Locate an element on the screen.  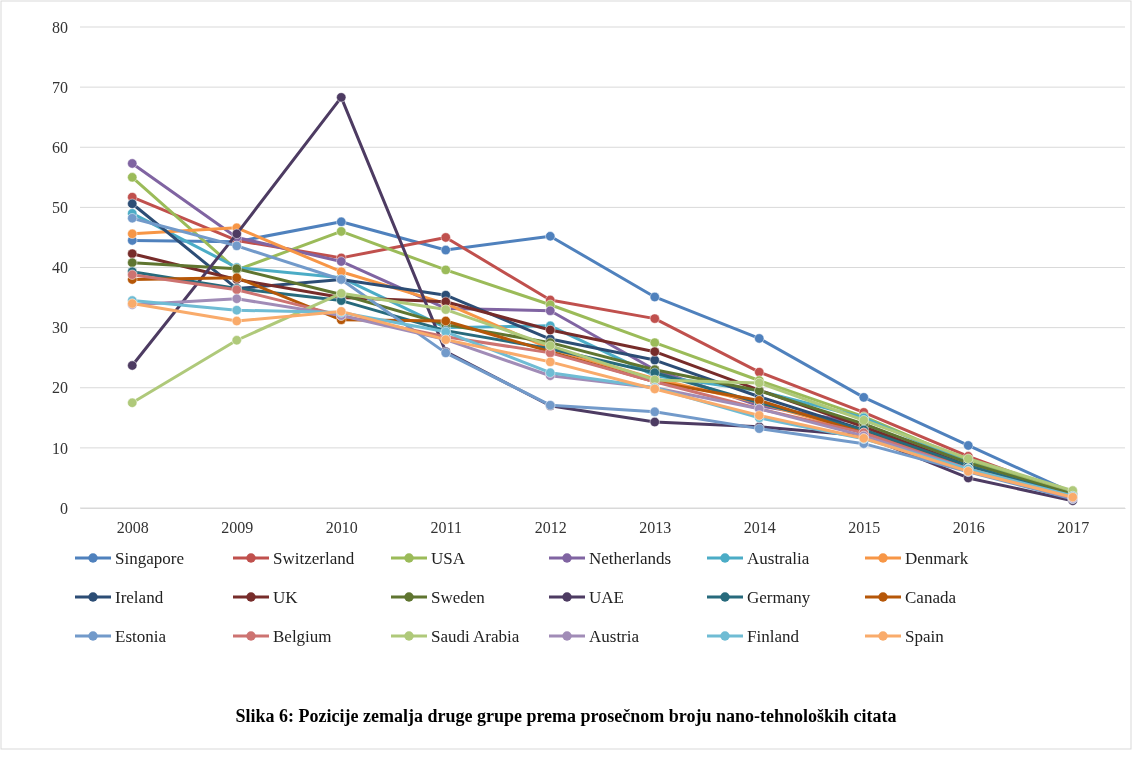
x-tick-label: 2011 is located at coordinates (446, 528).